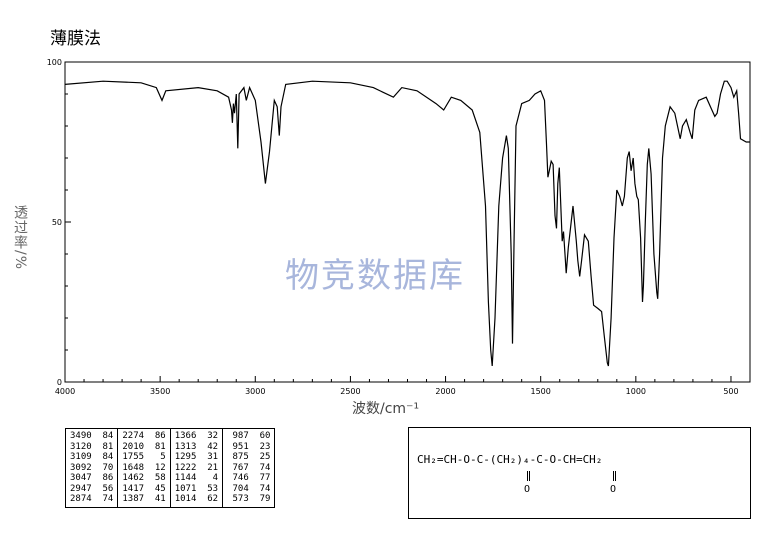  What do you see at coordinates (613, 489) in the screenshot?
I see `carbonyl-oxygen-right: O` at bounding box center [613, 489].